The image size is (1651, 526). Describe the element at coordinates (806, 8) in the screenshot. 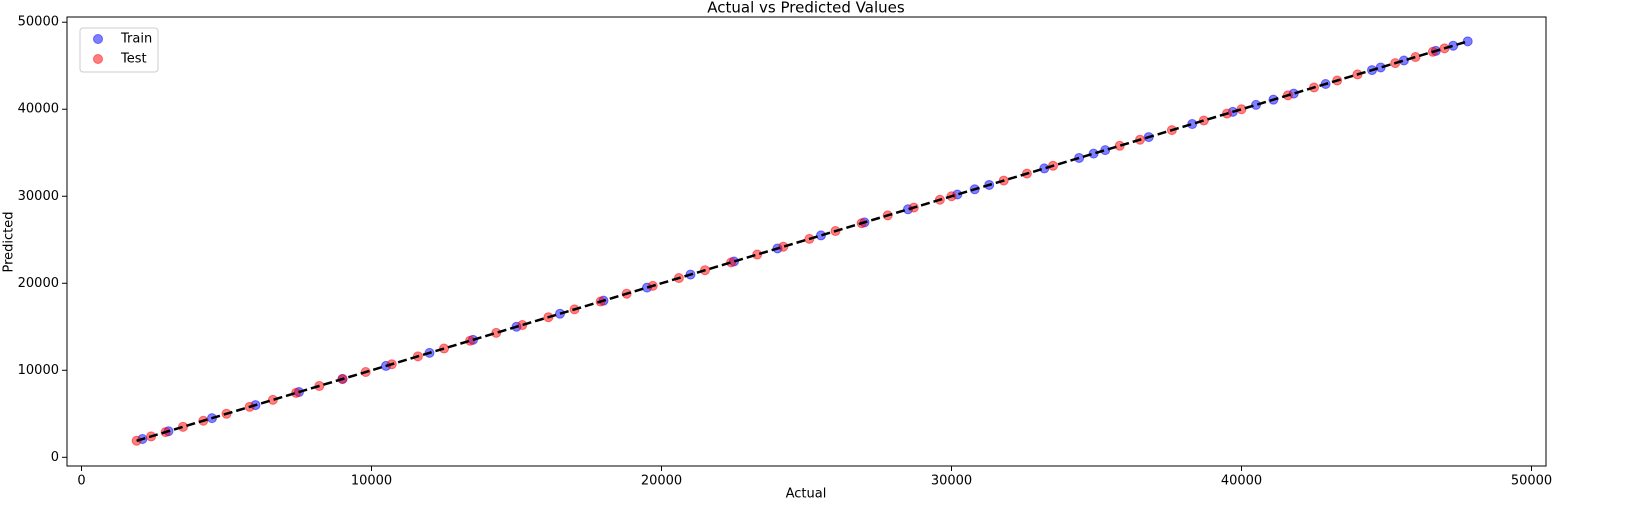

I see `chart-title: Actual vs Predicted Values` at that location.